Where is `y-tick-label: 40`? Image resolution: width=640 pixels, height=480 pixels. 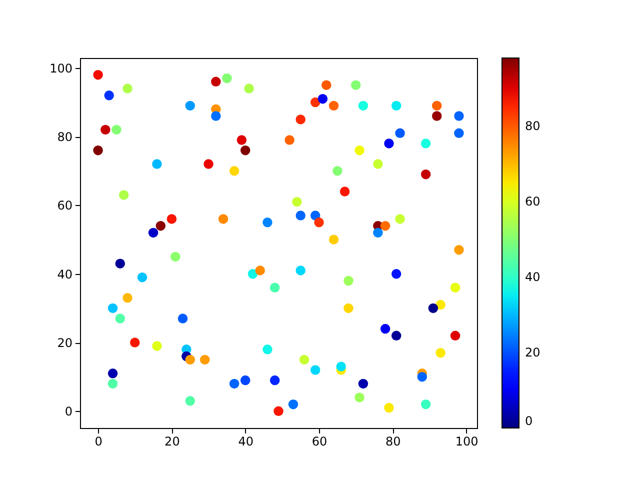
y-tick-label: 40 is located at coordinates (64, 274).